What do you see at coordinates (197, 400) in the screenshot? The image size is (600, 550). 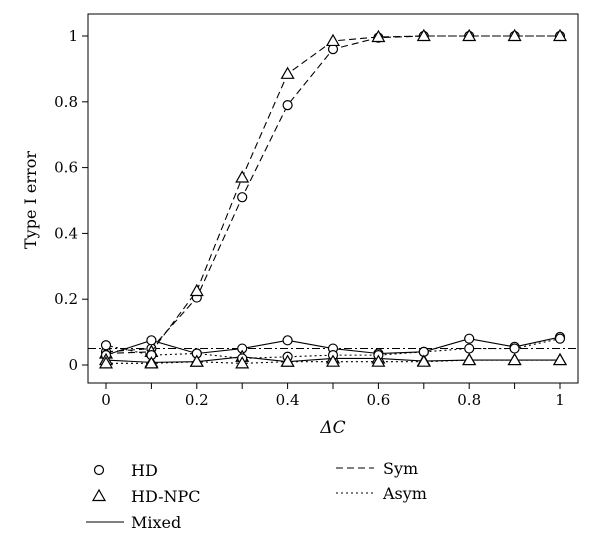 I see `x-tick-label: 0.2` at bounding box center [197, 400].